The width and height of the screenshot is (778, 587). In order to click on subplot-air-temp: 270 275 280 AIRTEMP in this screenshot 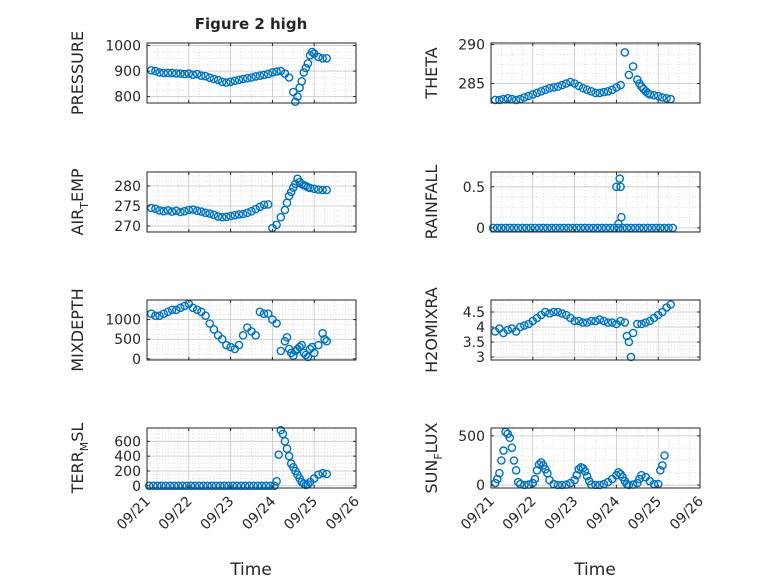, I will do `click(212, 202)`.